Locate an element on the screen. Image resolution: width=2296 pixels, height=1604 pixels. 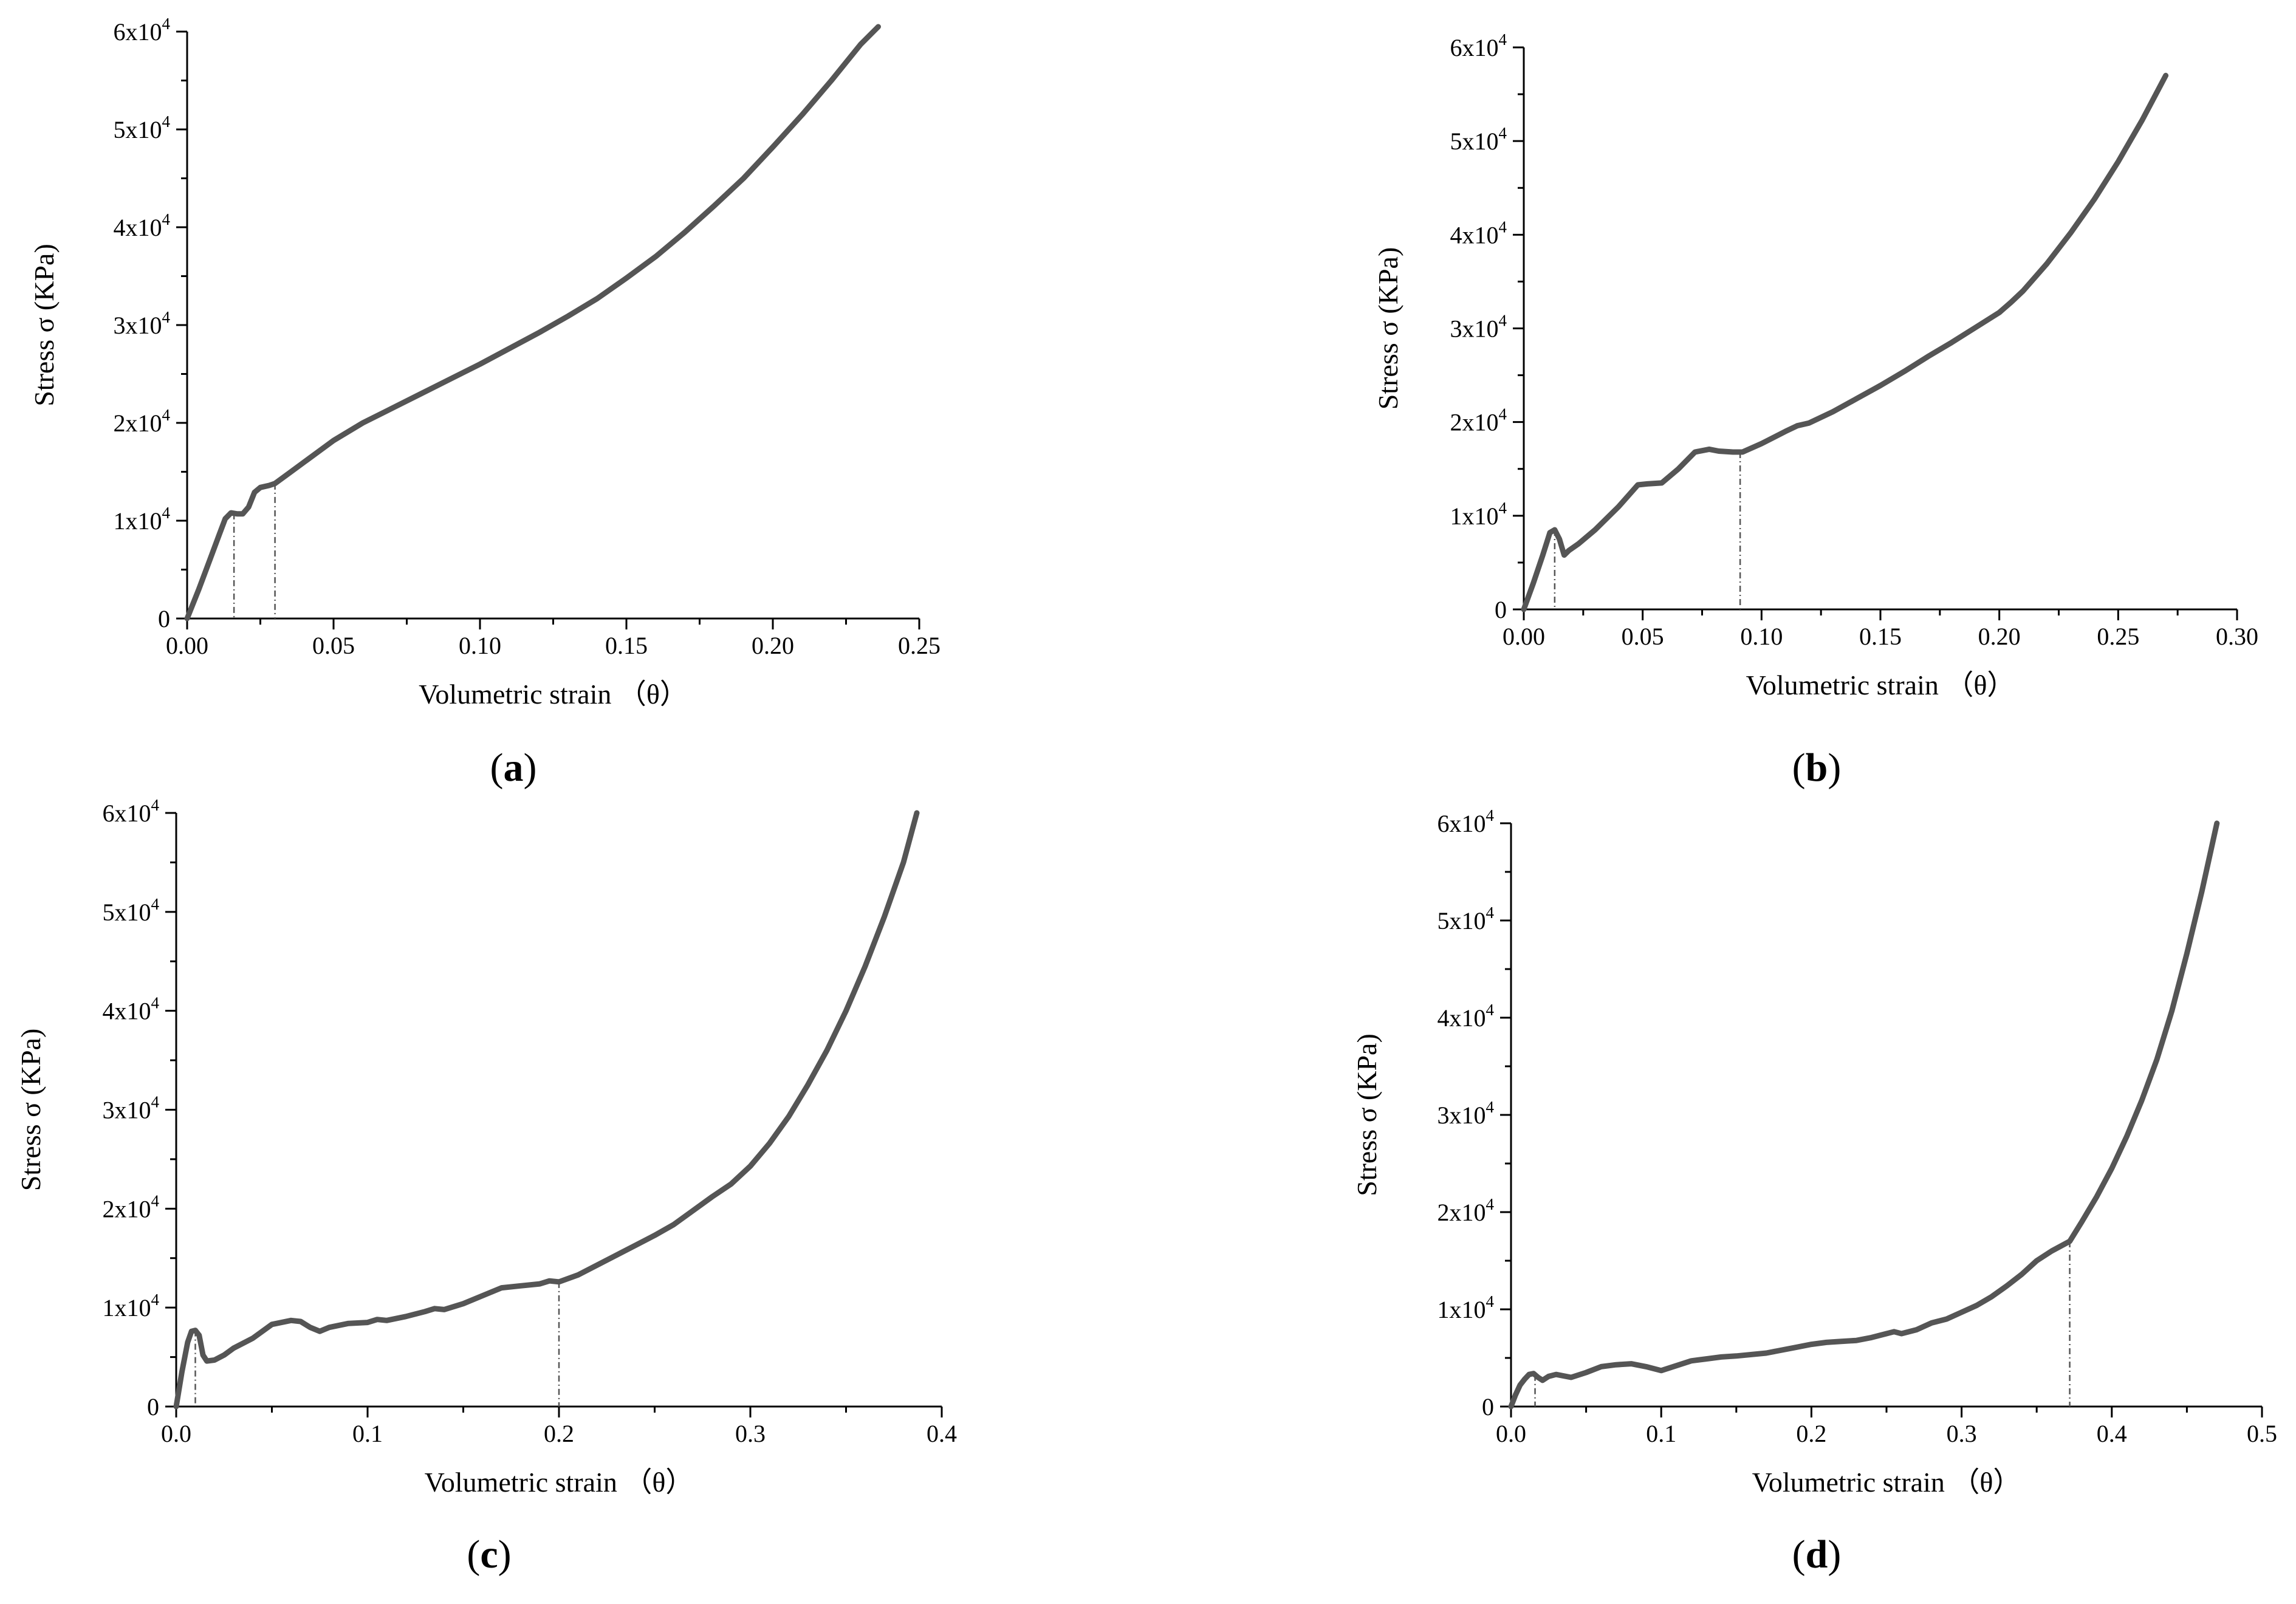
panel-label-letter: a is located at coordinates (514, 767).